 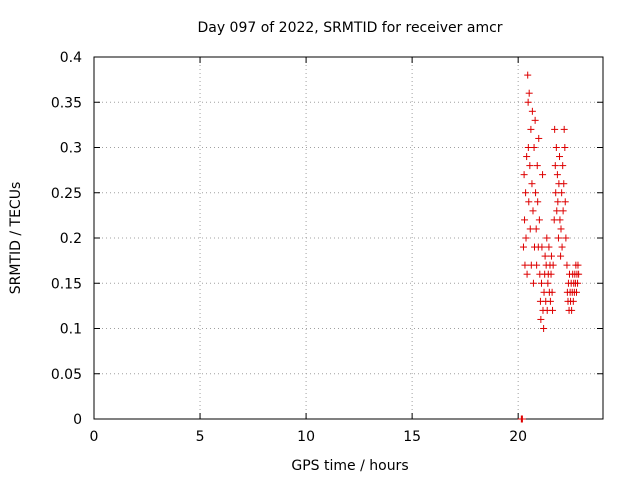 I want to click on x-tick-label: 10, so click(x=306, y=437).